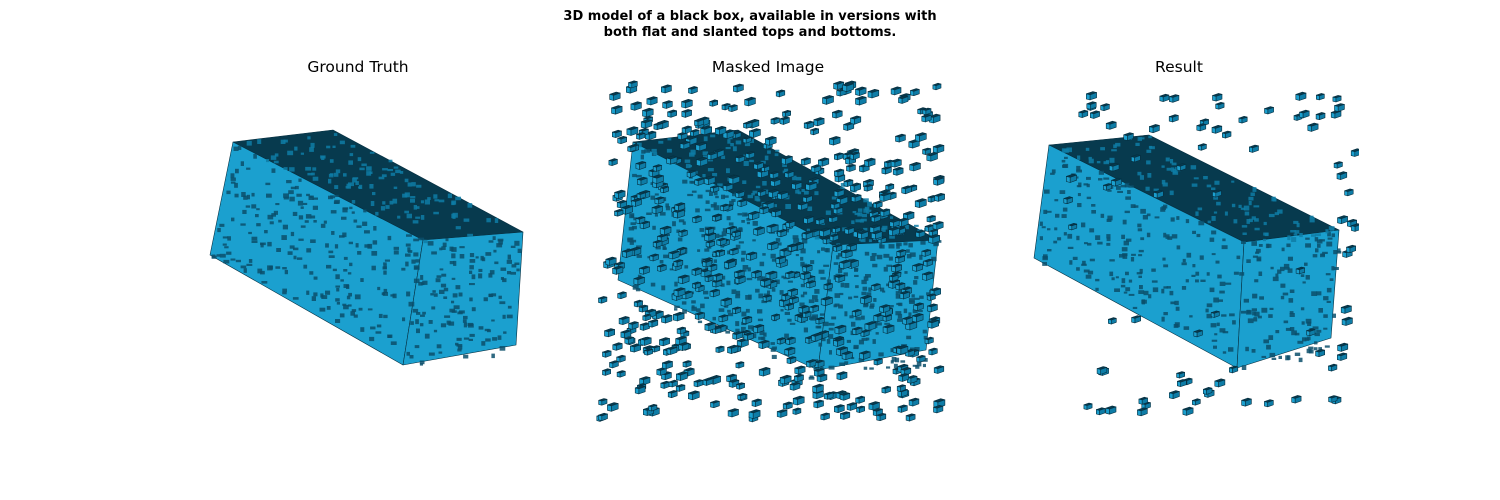 Image resolution: width=1500 pixels, height=500 pixels. I want to click on voxel-render-ground-truth, so click(366, 247).